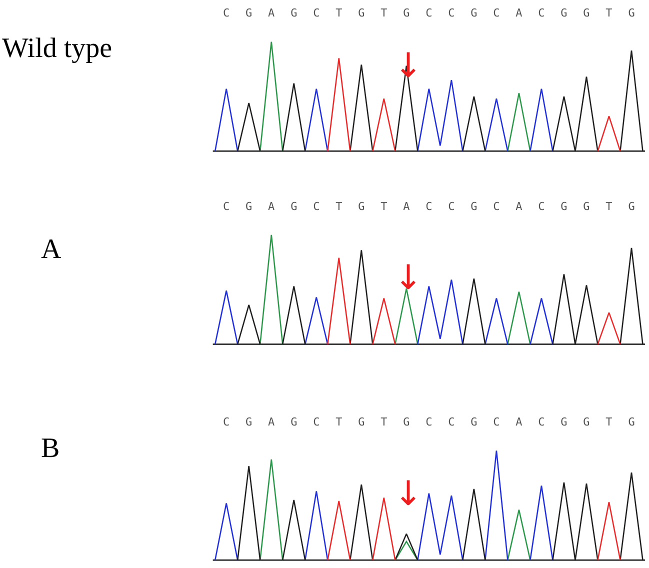  Describe the element at coordinates (51, 249) in the screenshot. I see `chart-title: A` at that location.